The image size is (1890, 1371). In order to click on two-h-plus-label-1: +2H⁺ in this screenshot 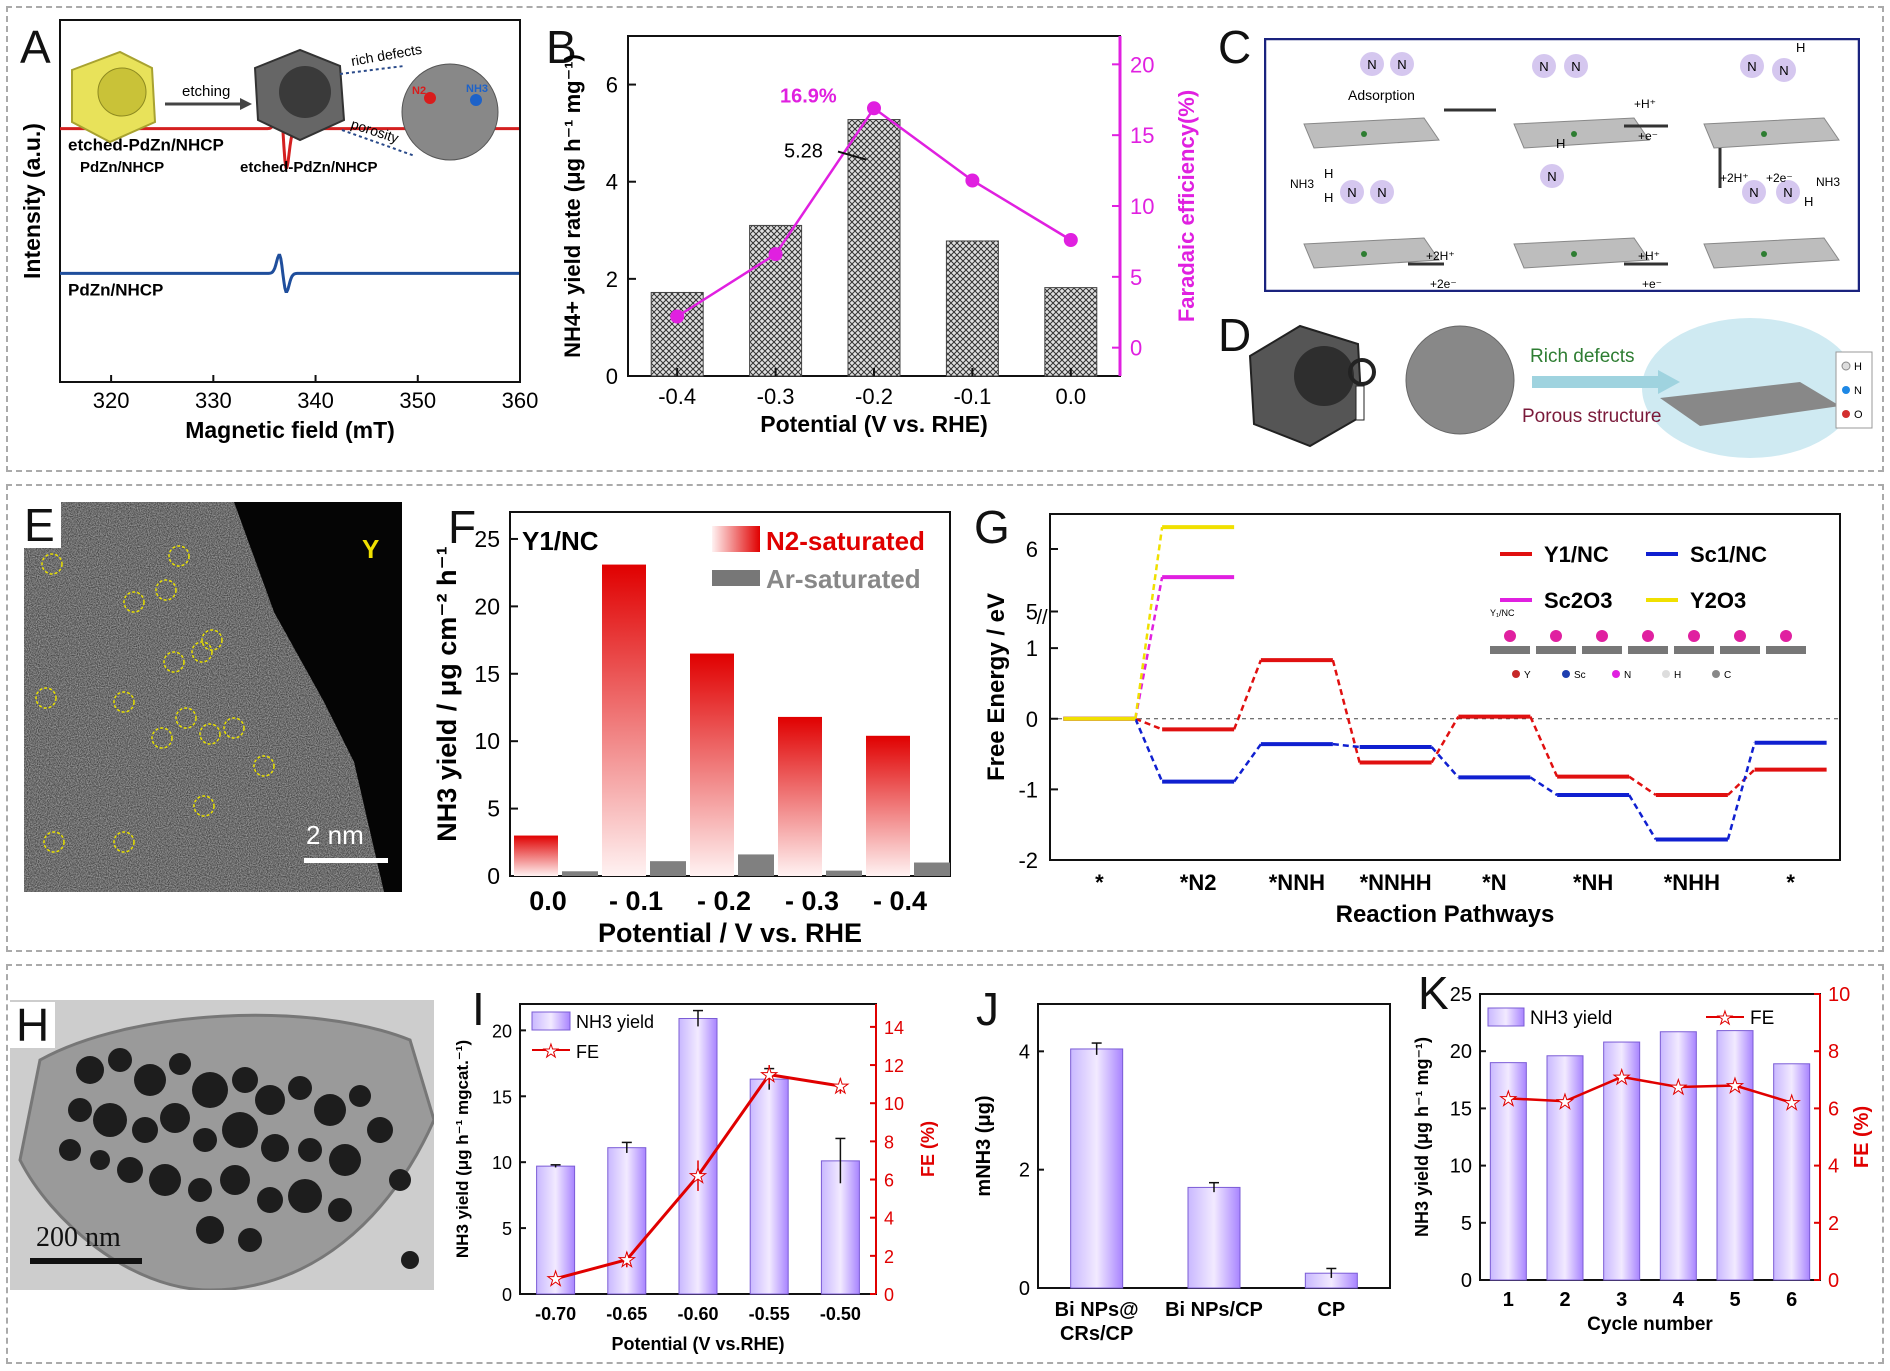, I will do `click(1734, 178)`.